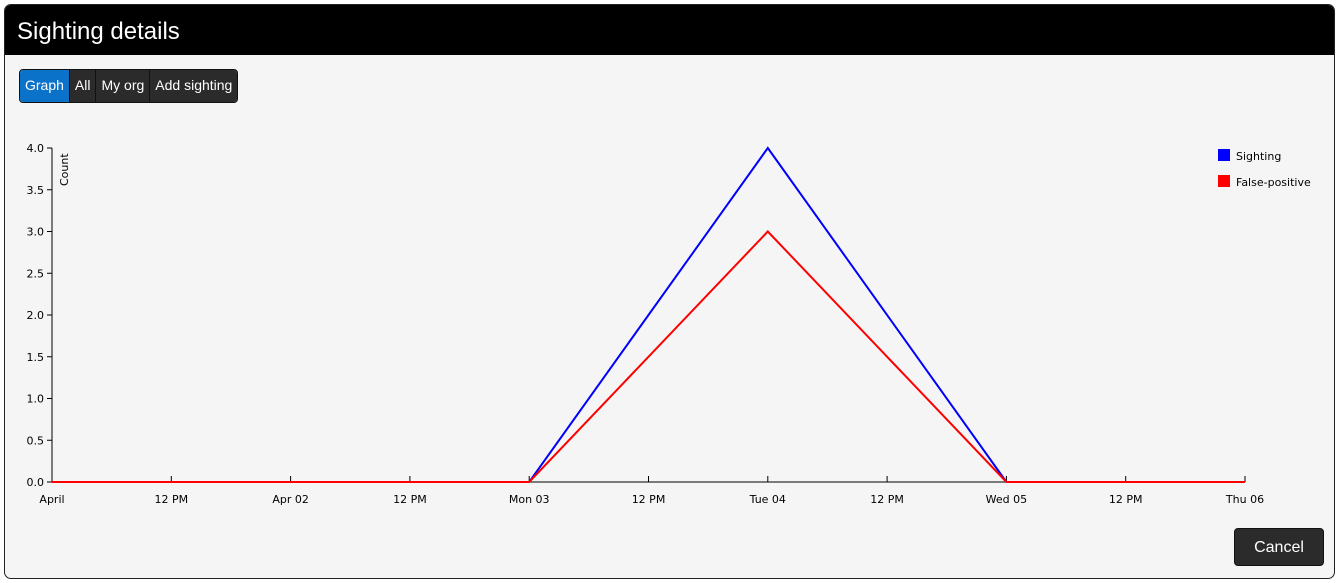  I want to click on legend-label: False-positive, so click(1273, 182).